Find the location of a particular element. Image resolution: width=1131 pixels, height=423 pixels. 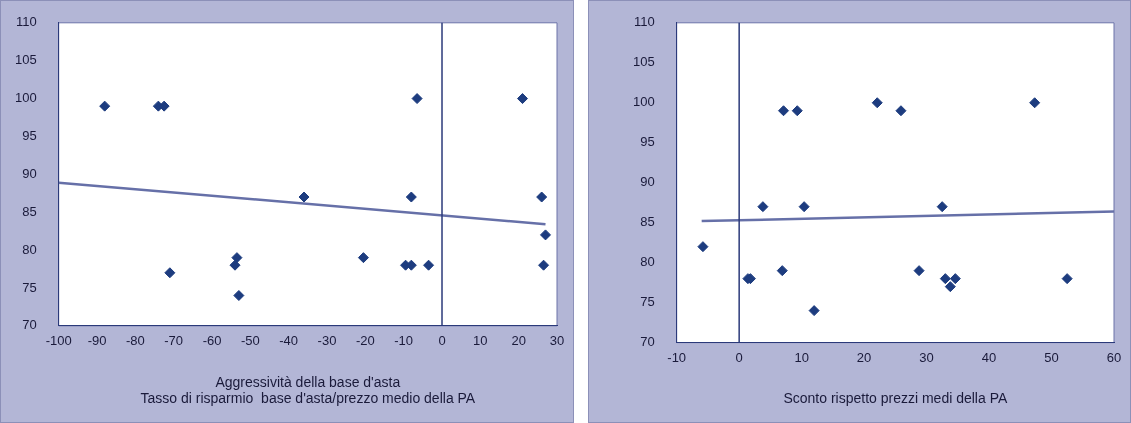

x-tick-label: 50 is located at coordinates (1051, 357).